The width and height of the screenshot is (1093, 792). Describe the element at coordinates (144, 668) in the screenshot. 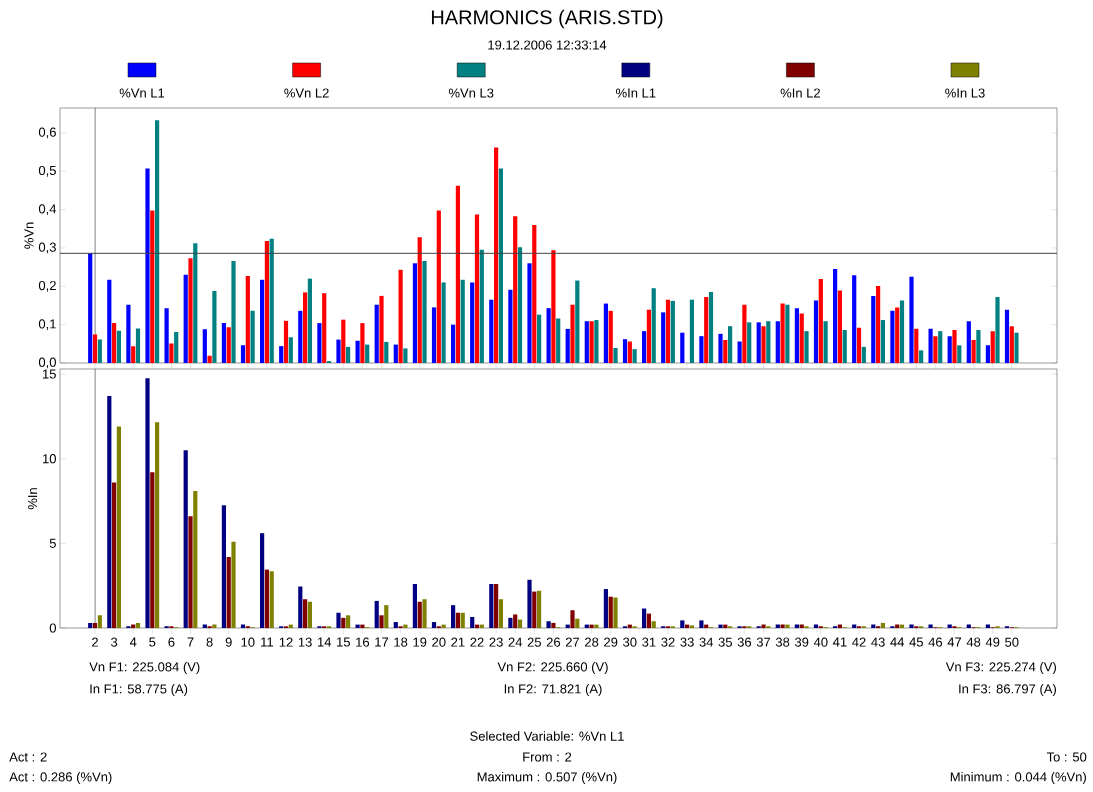

I see `text: Vn F1: 225.084 (V)` at that location.